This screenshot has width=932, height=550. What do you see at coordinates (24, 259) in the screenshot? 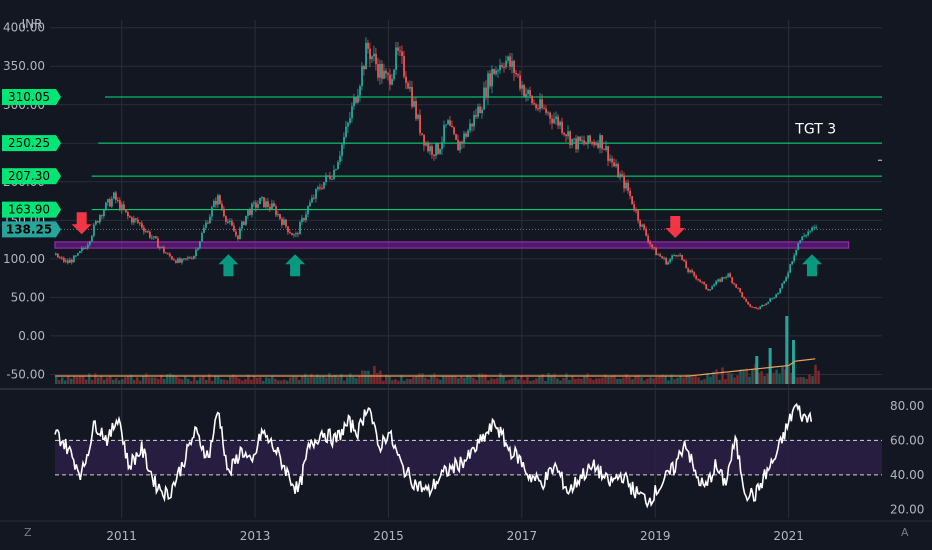
I see `y-tick-label: 100.00` at bounding box center [24, 259].